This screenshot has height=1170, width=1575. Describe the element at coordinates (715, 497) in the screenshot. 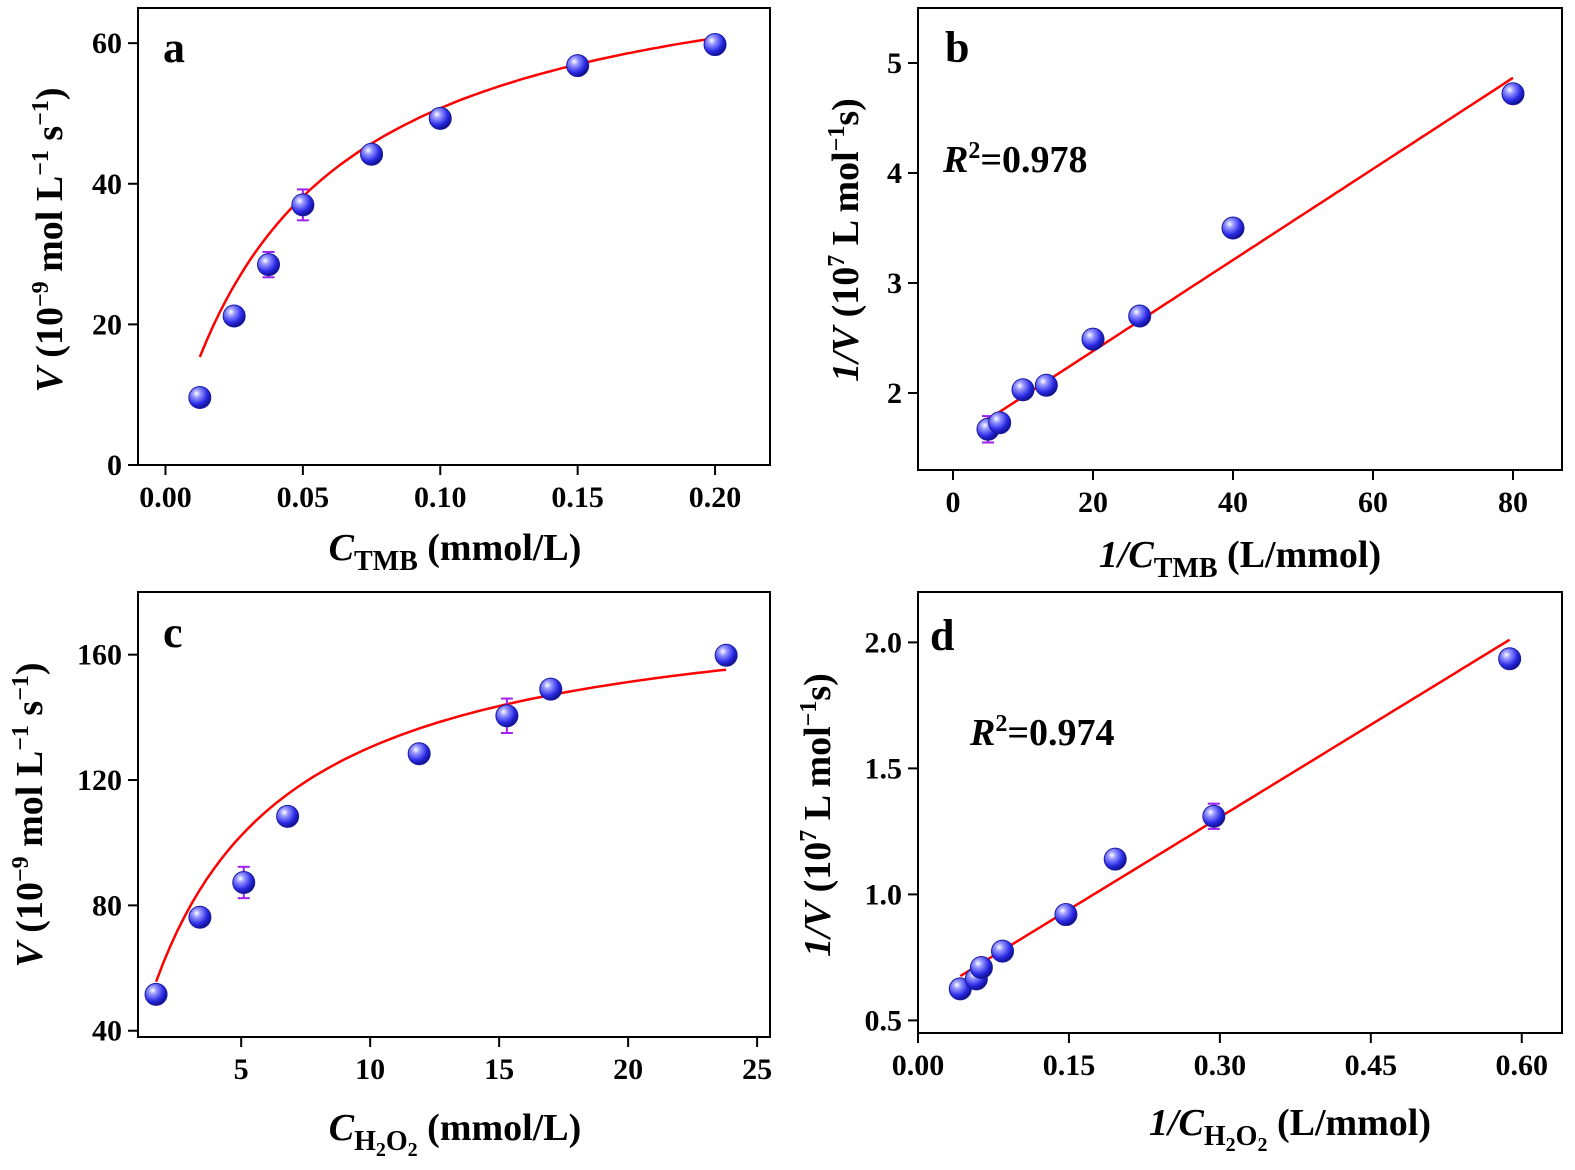

I see `x-tick-label: 0.20` at that location.